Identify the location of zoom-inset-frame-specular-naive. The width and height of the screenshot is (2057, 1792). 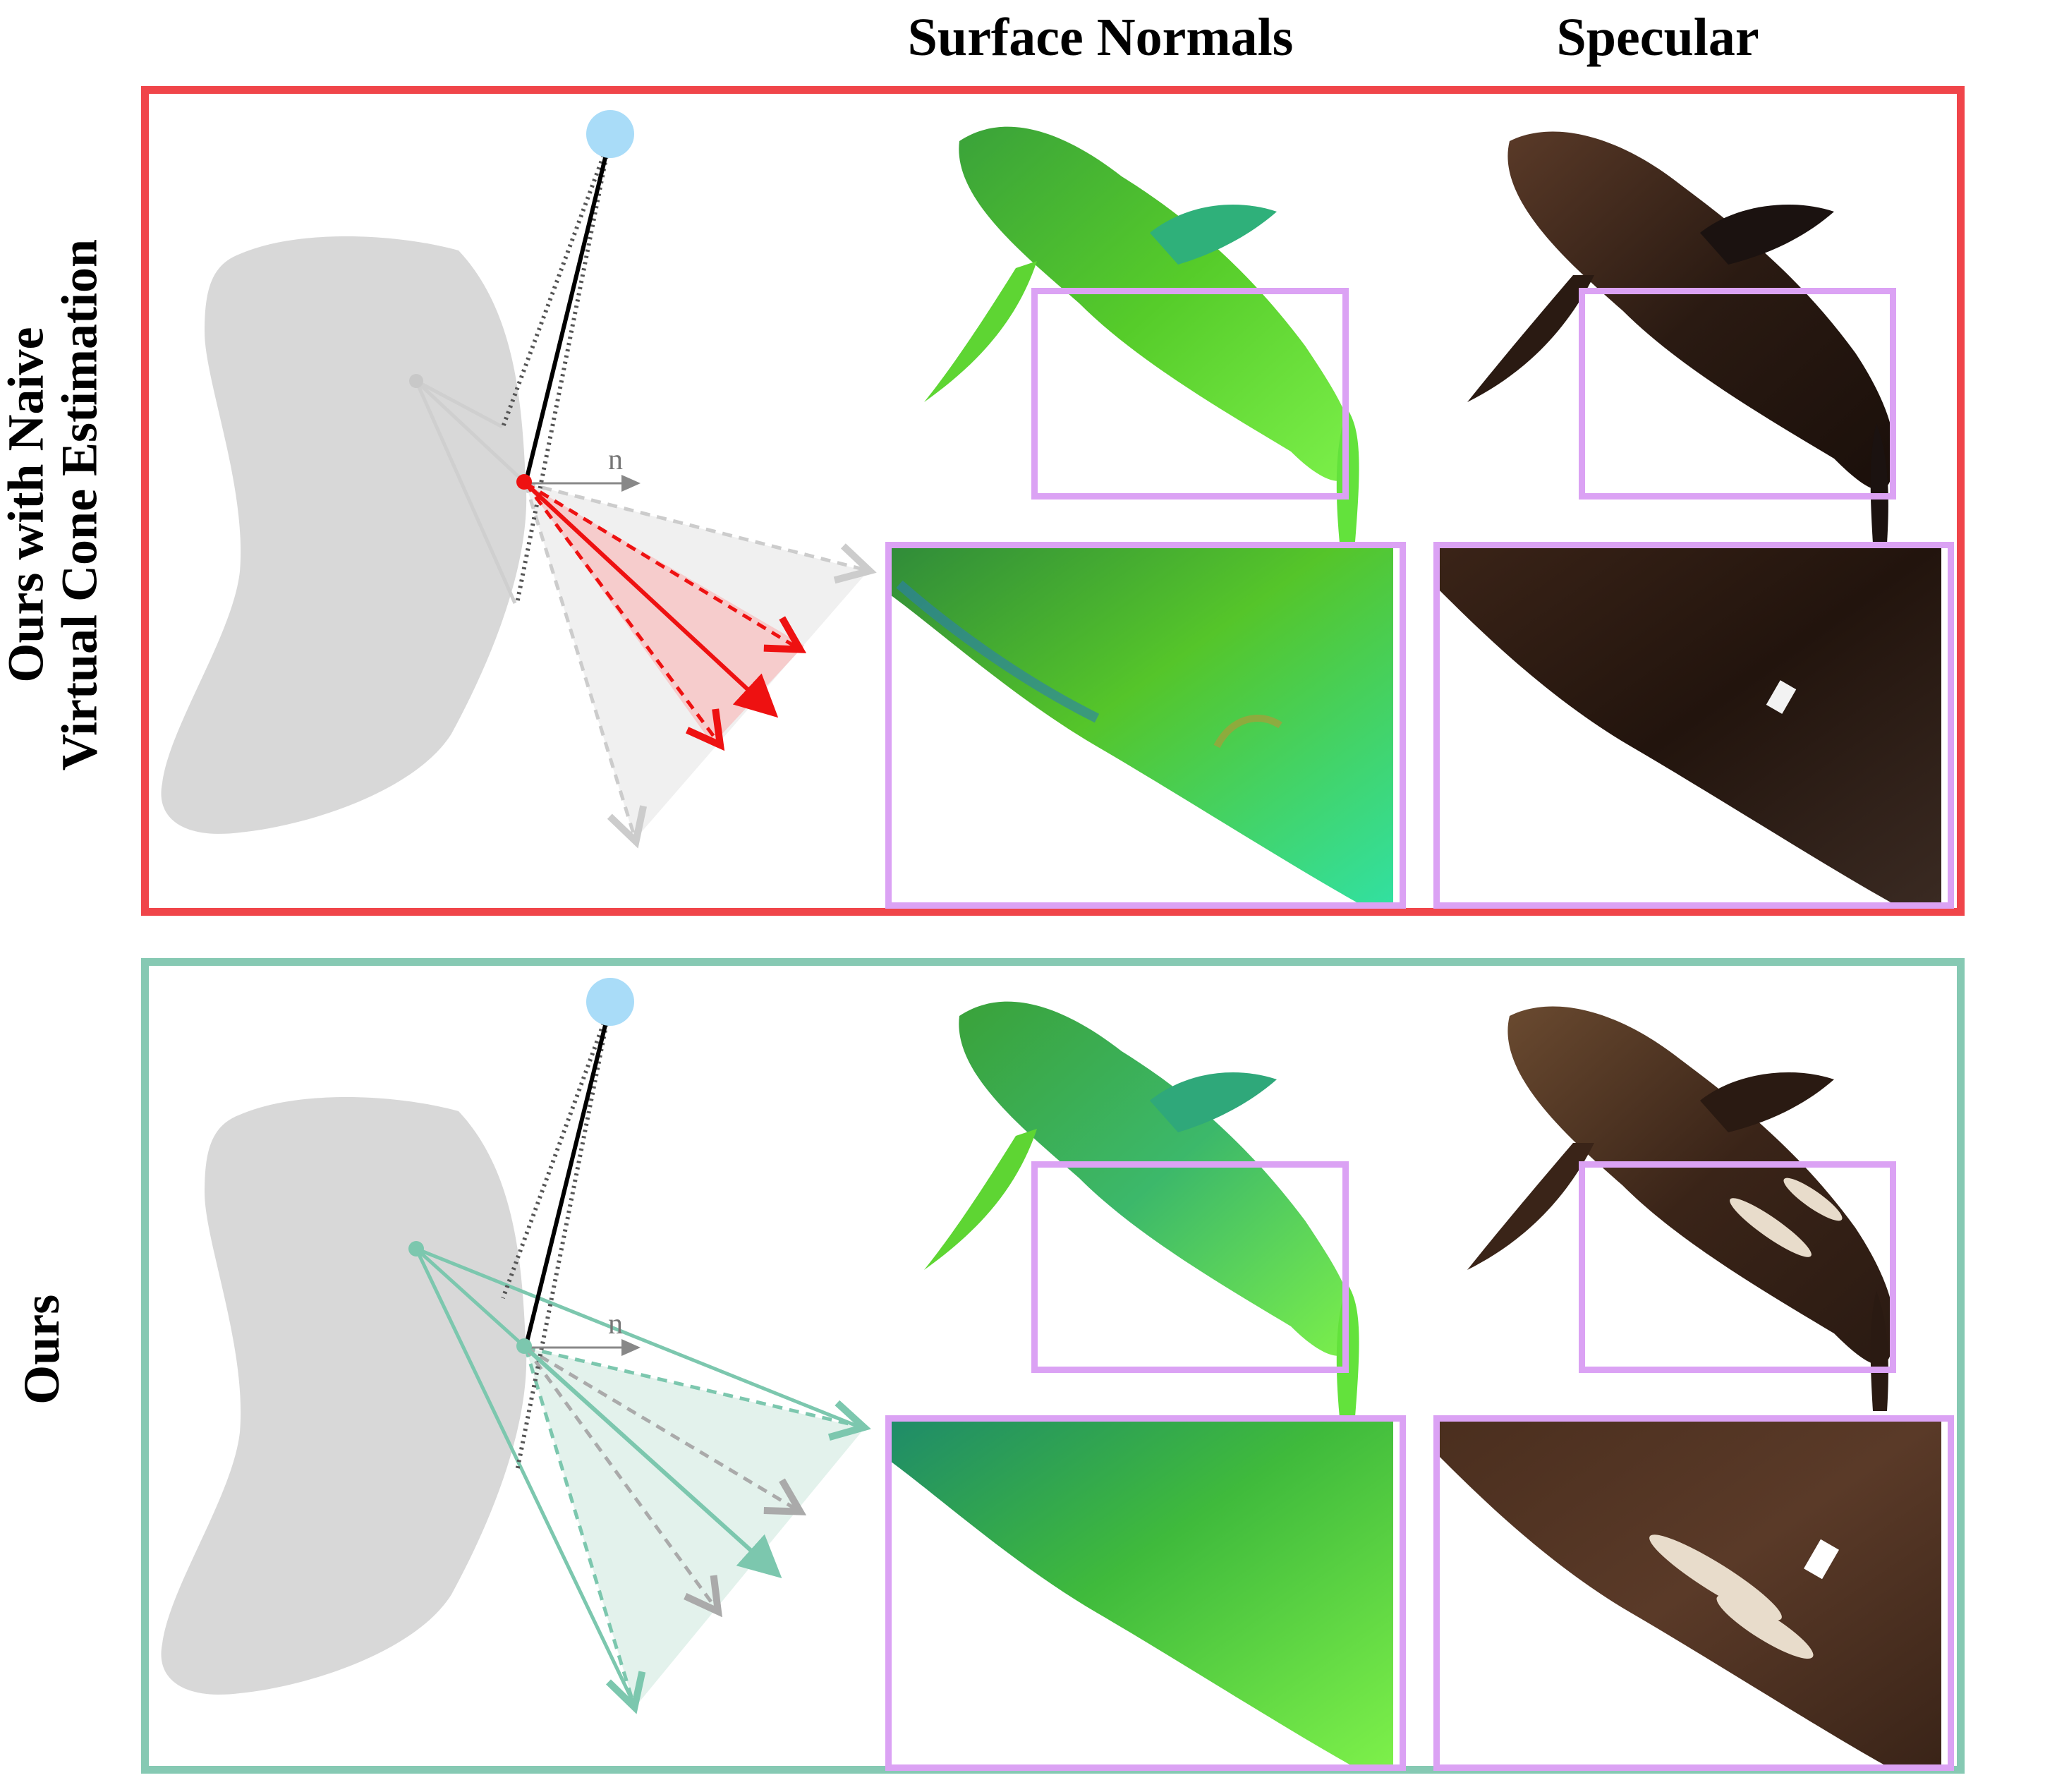
(1693, 725).